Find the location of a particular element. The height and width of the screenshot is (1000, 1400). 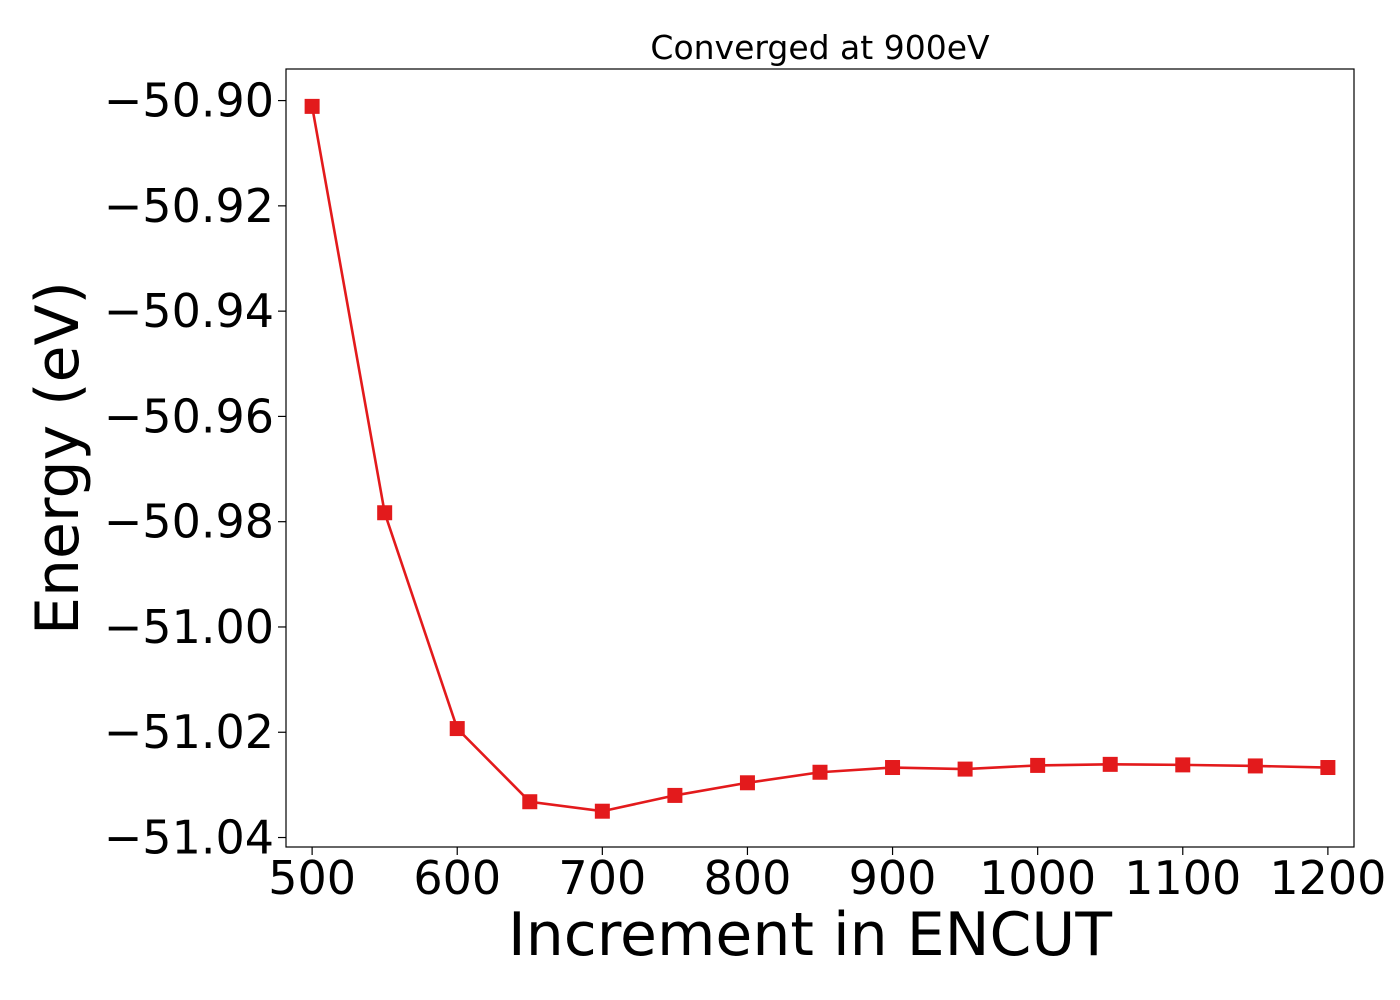

y-tick-label: −50.94 is located at coordinates (189, 311).